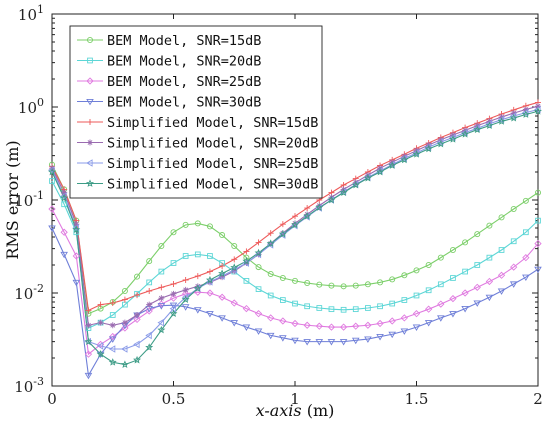 The image size is (550, 426). What do you see at coordinates (212, 123) in the screenshot?
I see `legend-label: Simplified Model, SNR=15dB` at bounding box center [212, 123].